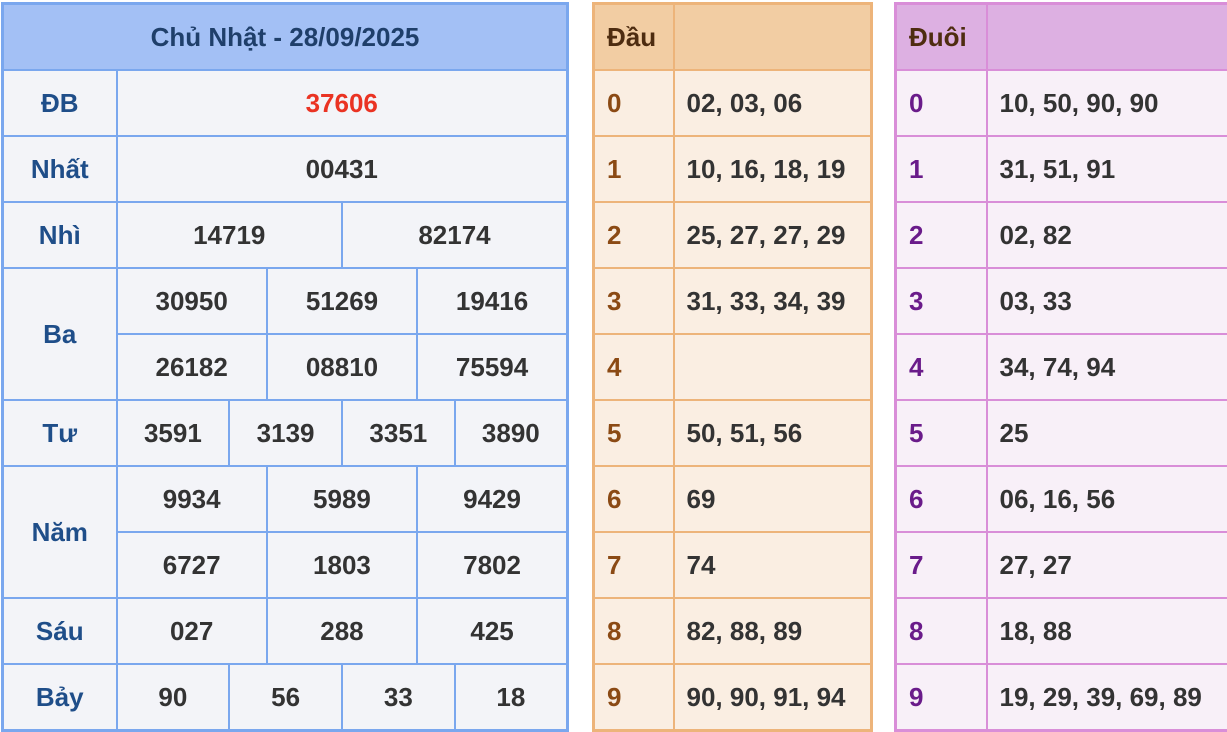 The width and height of the screenshot is (1227, 732). I want to click on dau-digit: 0, so click(634, 103).